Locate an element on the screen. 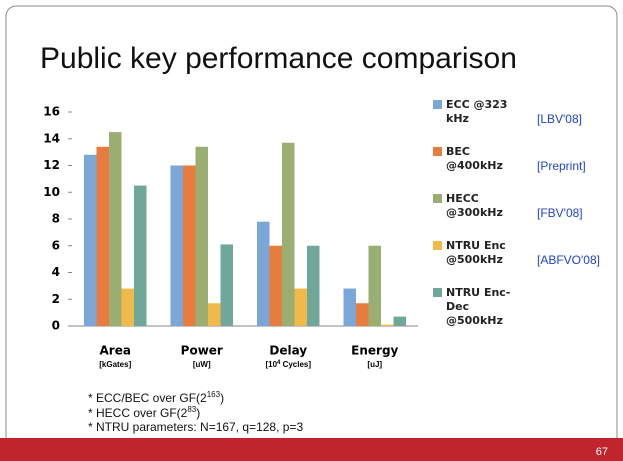  reference: [FBV'08] is located at coordinates (560, 213).